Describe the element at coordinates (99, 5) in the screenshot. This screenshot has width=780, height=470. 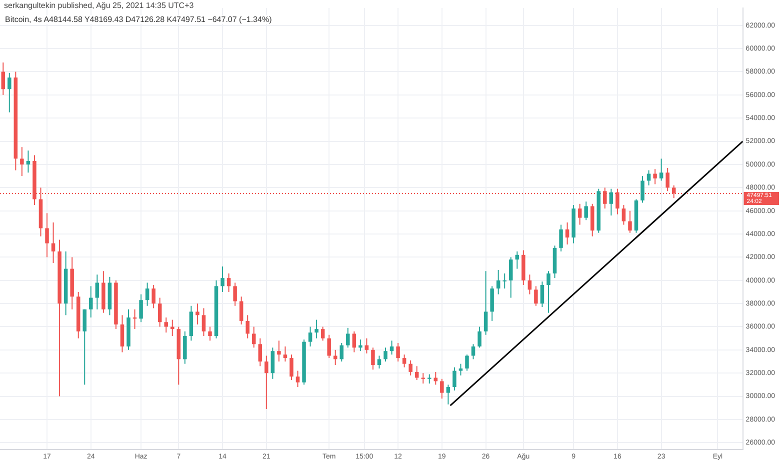
I see `chart-title: serkangultekin published, Ağu 25, 2021 14:35 UTC+3` at that location.